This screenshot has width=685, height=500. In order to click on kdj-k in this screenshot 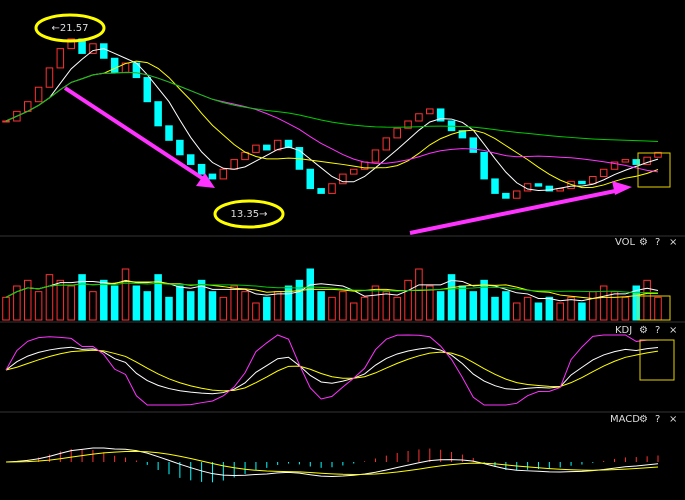, I will do `click(332, 370)`.